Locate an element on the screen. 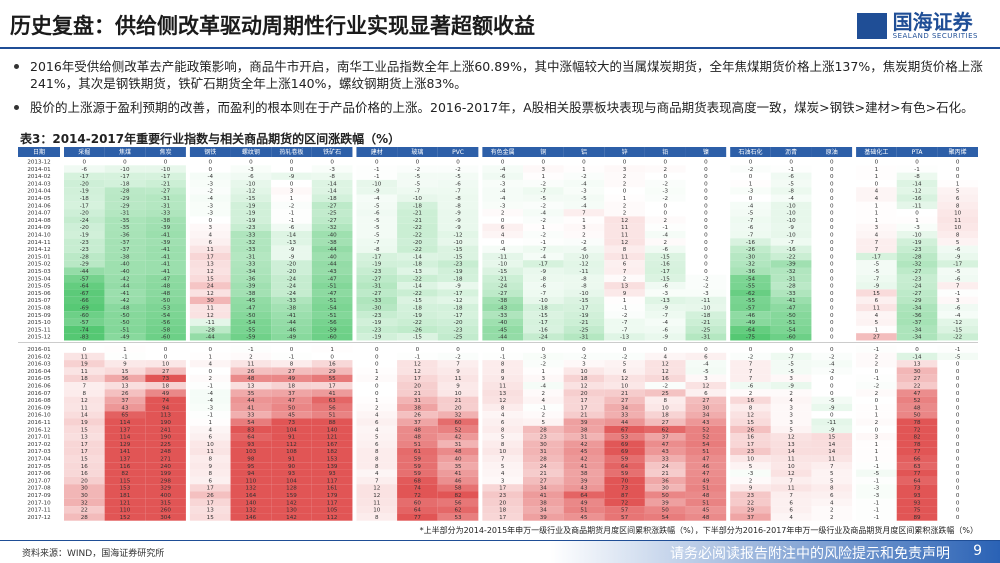  date-cell: 2014-12 is located at coordinates (38, 250).